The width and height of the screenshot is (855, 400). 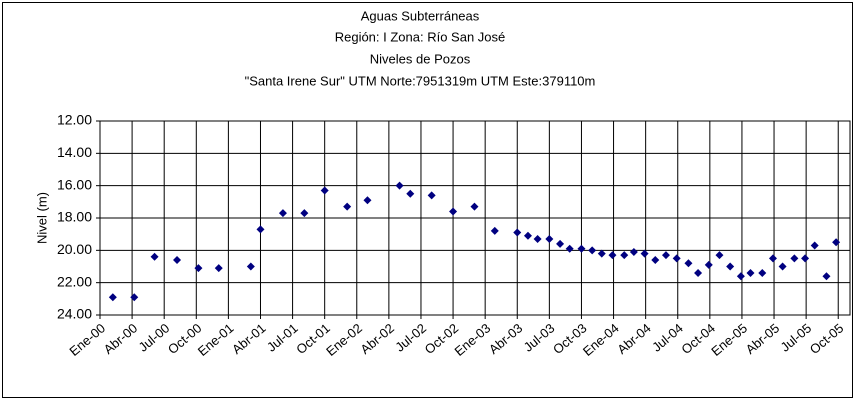 I want to click on y-tick-label: 22.00, so click(x=74, y=281).